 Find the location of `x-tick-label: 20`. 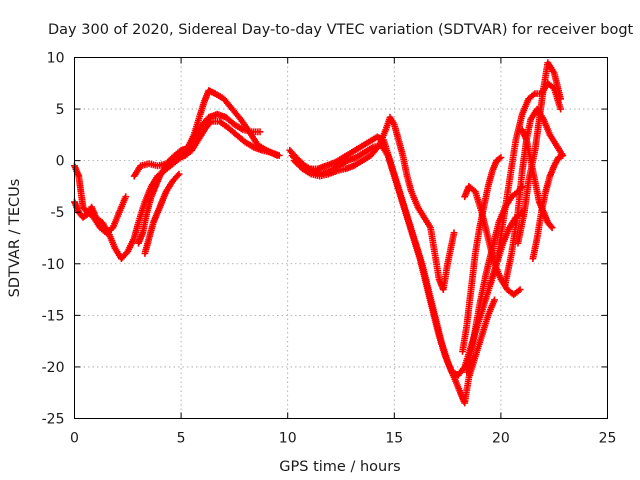

x-tick-label: 20 is located at coordinates (501, 439).